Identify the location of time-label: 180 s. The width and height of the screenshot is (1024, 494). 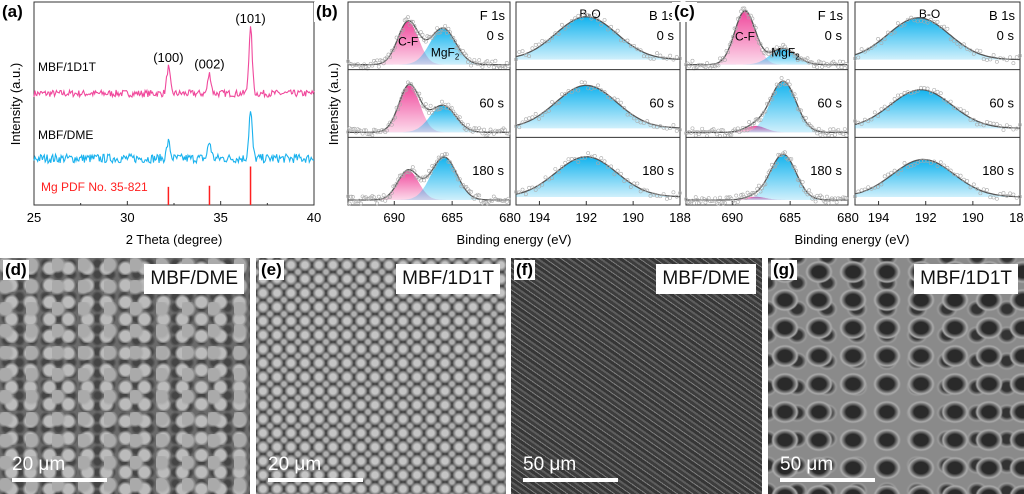
(658, 170).